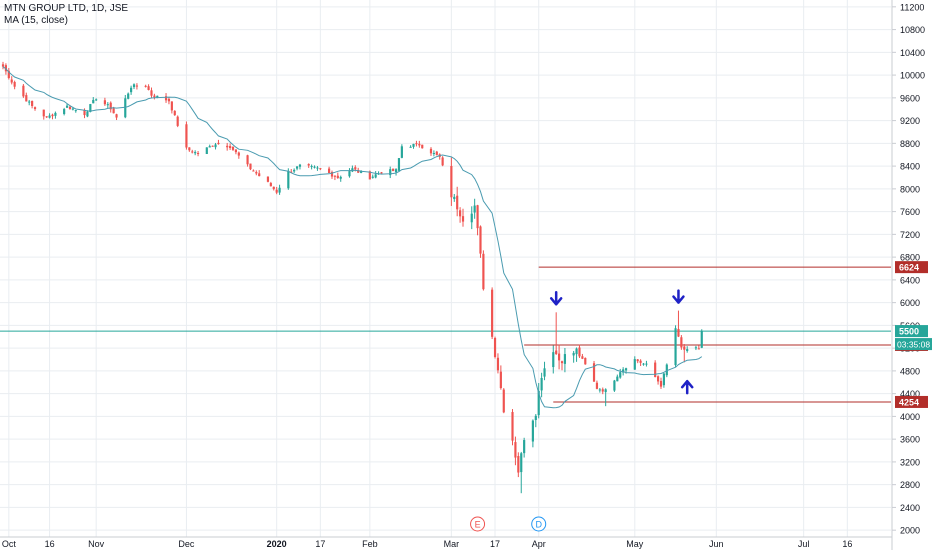 The width and height of the screenshot is (932, 555). Describe the element at coordinates (910, 280) in the screenshot. I see `price-tick-label: 6400` at that location.